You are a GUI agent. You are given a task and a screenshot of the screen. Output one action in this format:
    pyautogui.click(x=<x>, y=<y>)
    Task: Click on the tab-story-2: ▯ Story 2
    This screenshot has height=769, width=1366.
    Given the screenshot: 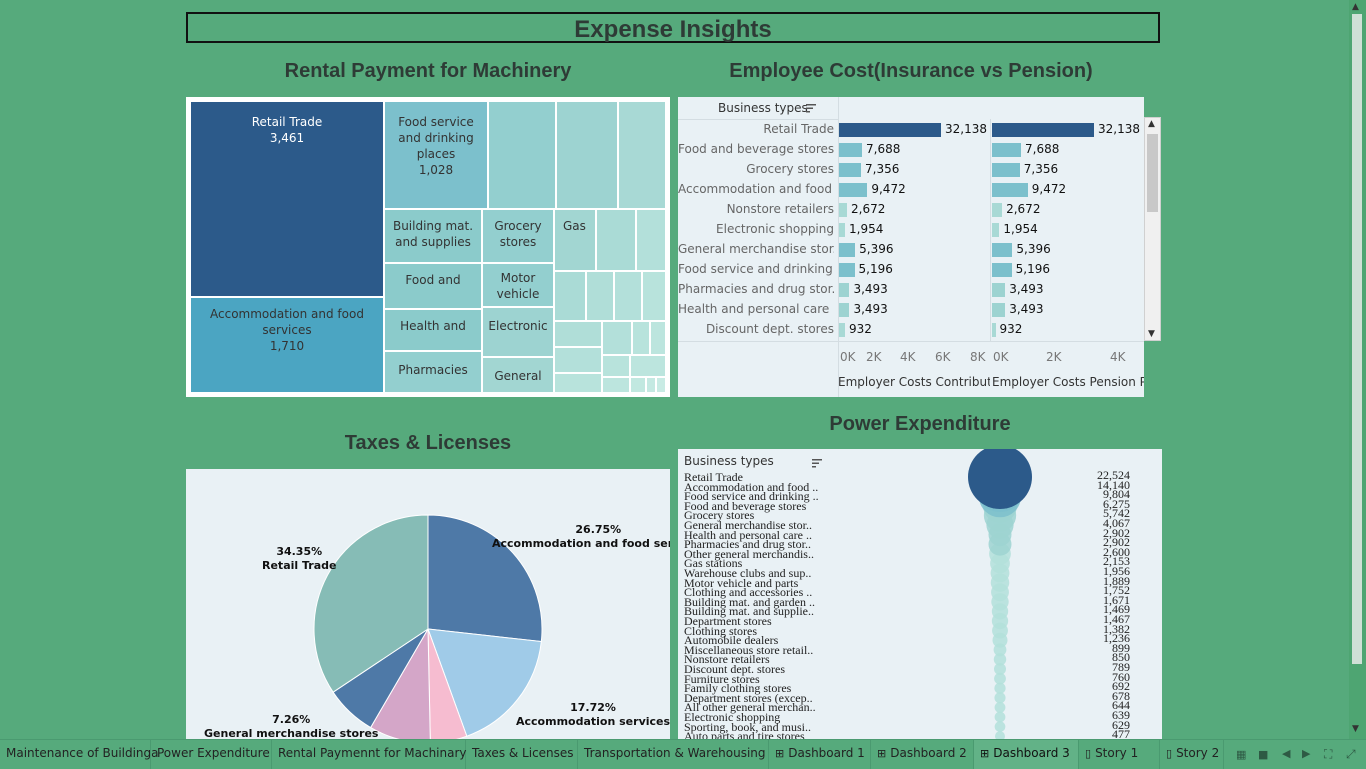 What is the action you would take?
    pyautogui.click(x=1192, y=754)
    